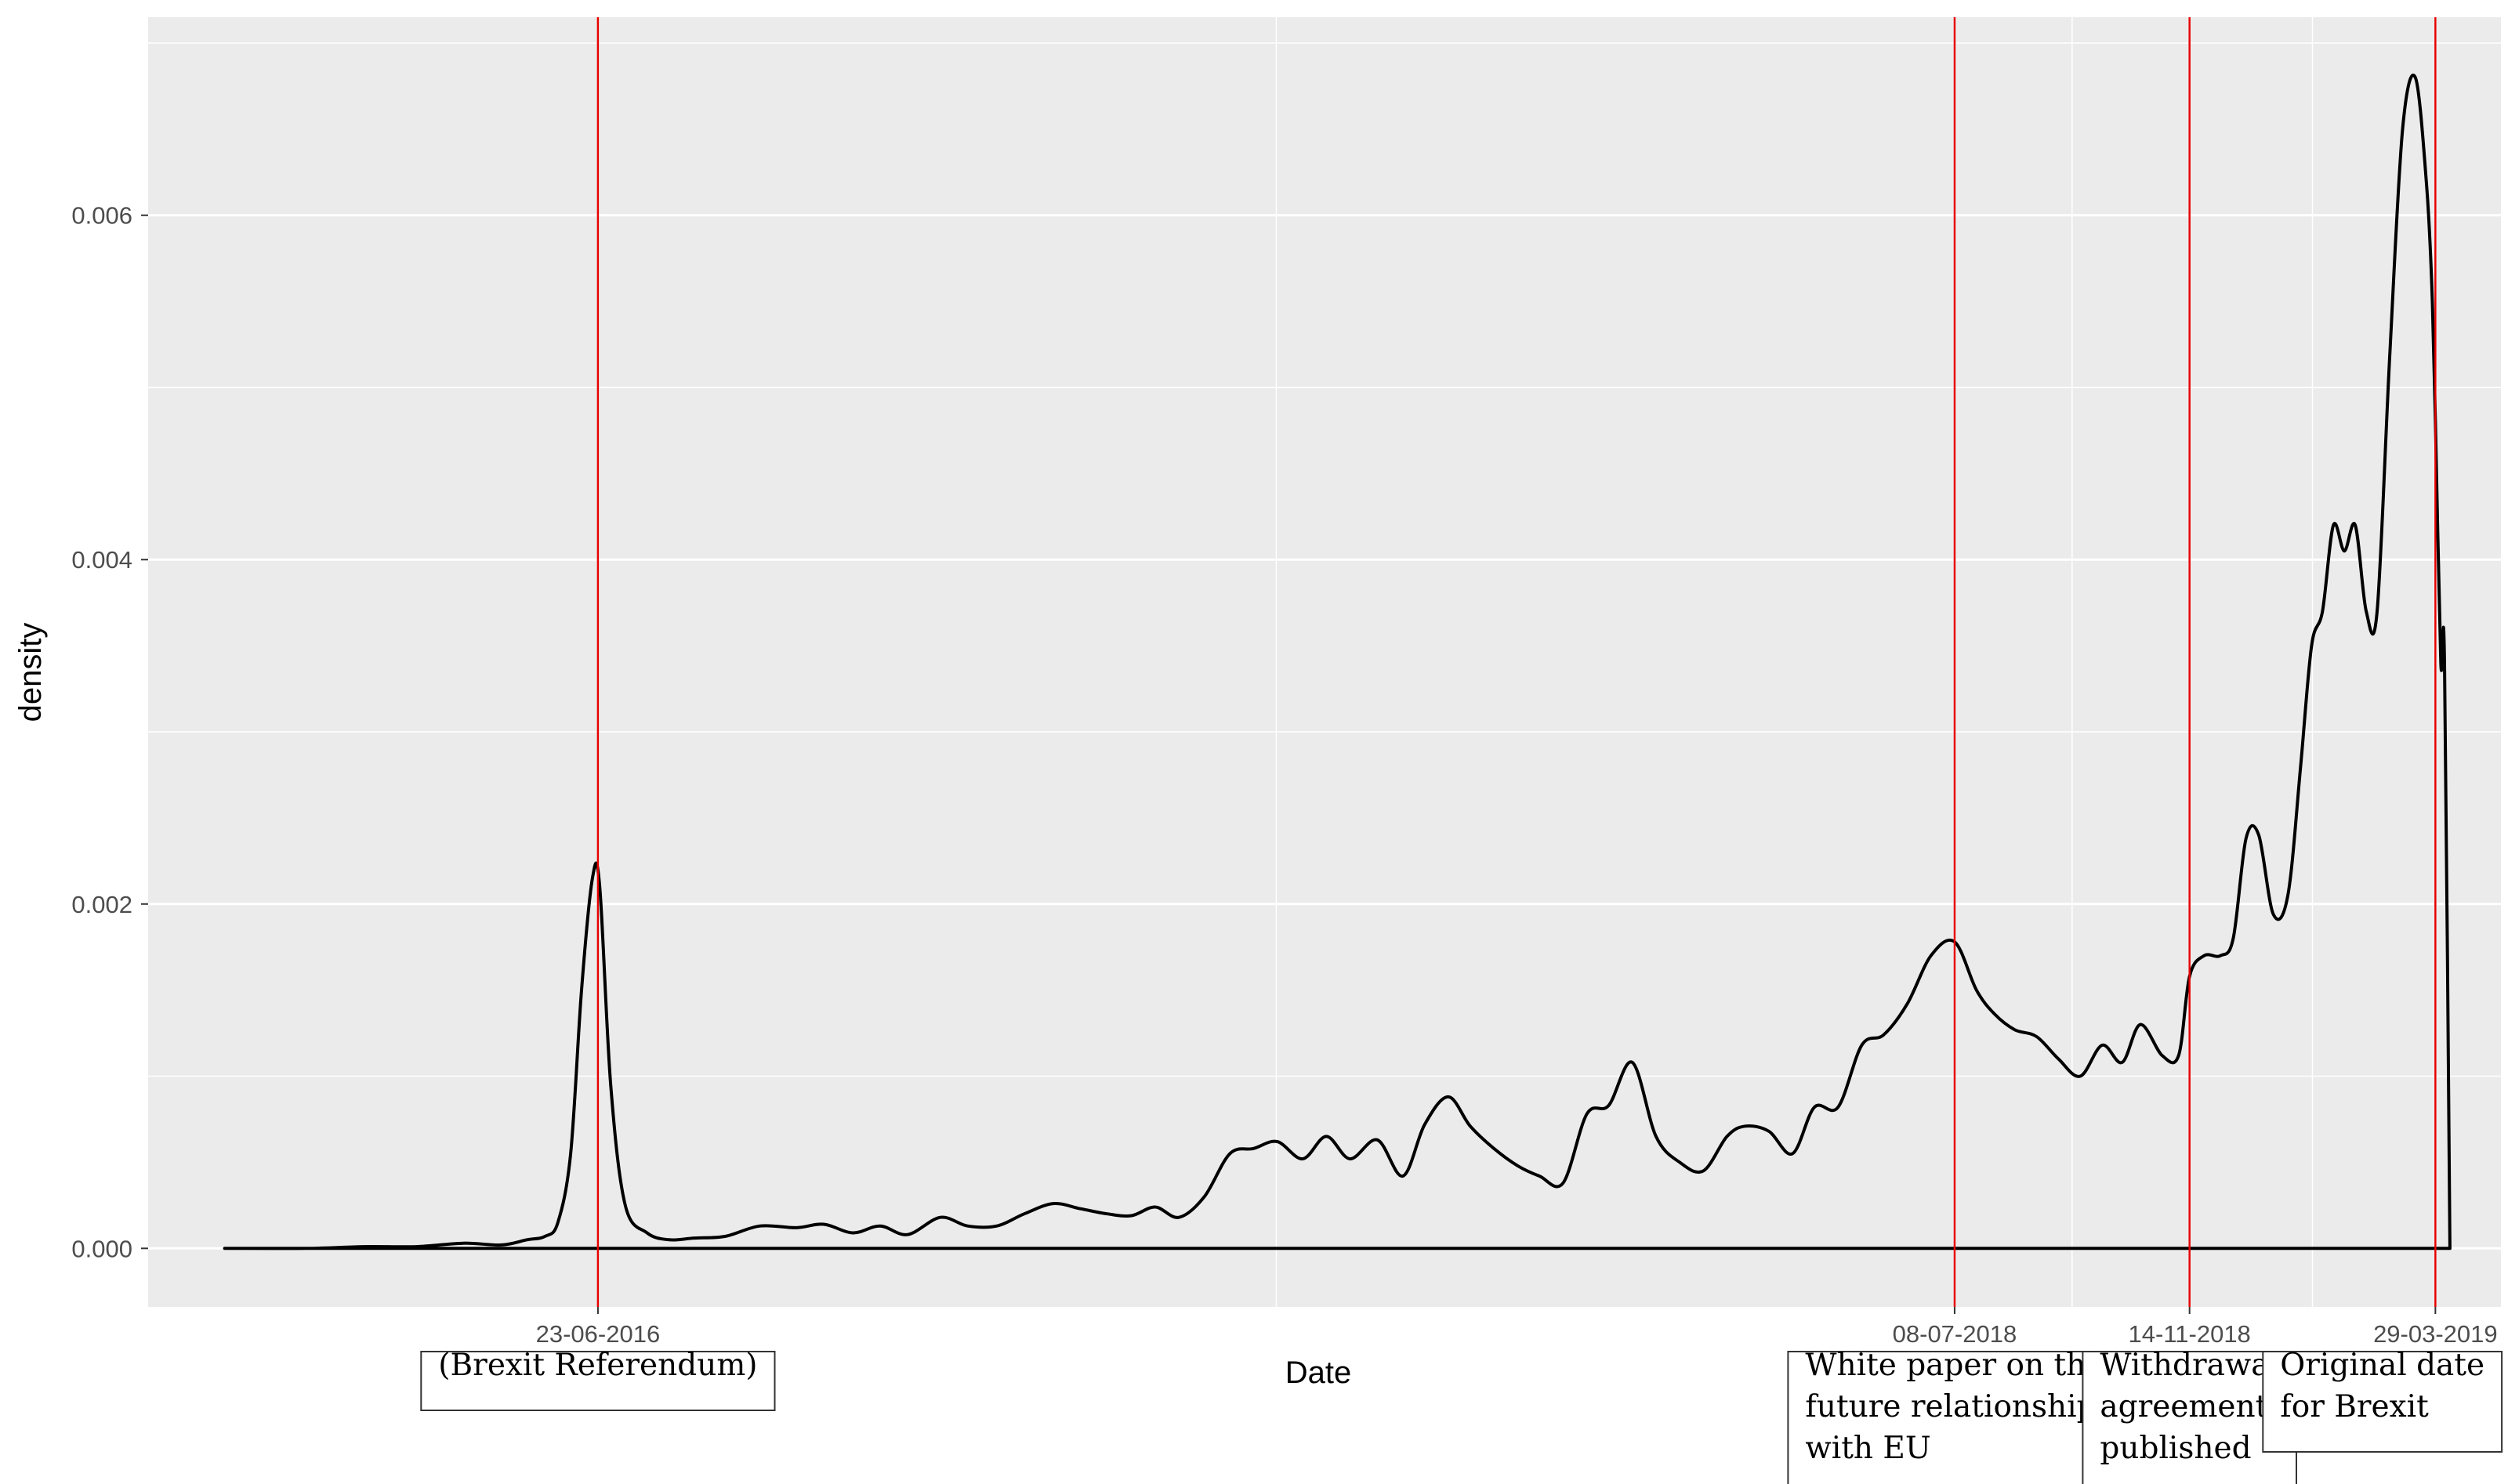 The width and height of the screenshot is (2508, 1484). I want to click on y-axis: 0.000 0.002 0.004 0.006, so click(110, 732).